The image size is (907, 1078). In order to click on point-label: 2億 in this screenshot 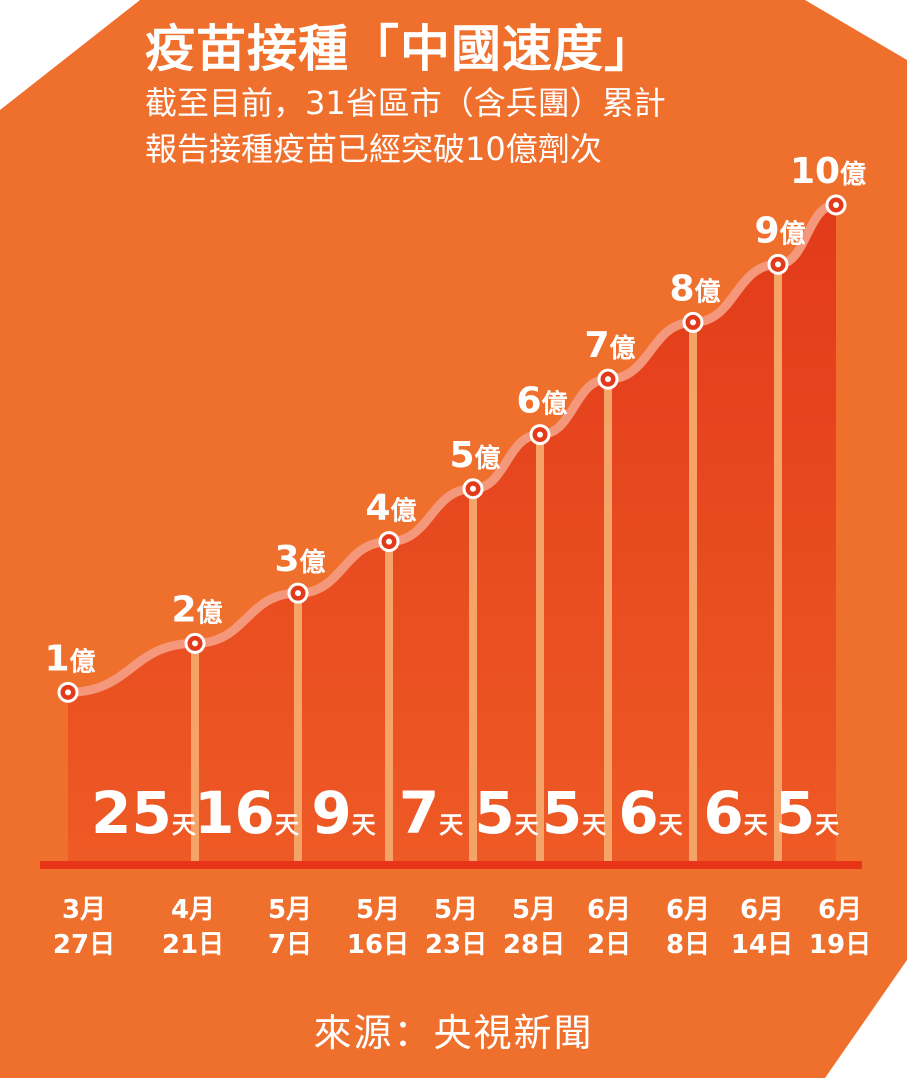, I will do `click(196, 609)`.